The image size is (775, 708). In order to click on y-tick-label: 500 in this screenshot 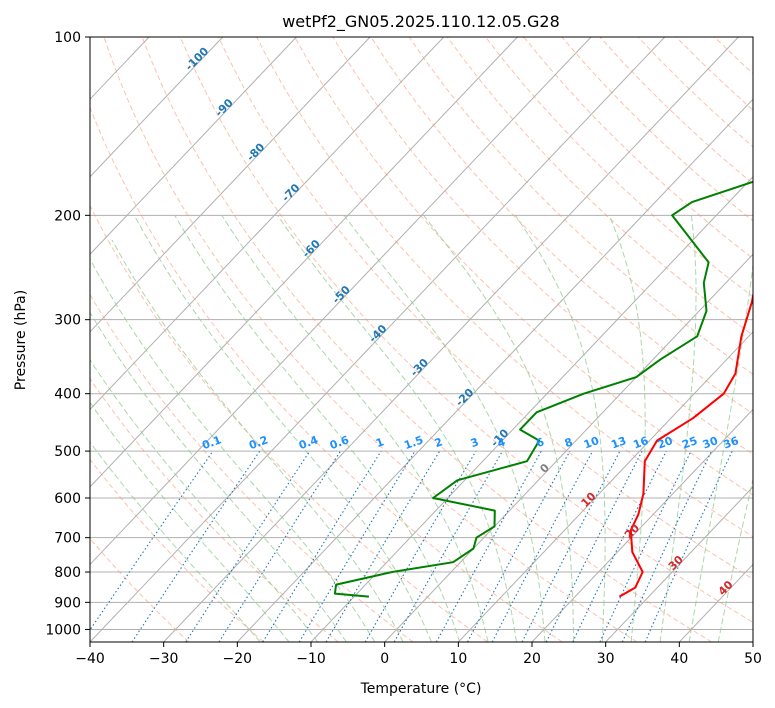, I will do `click(67, 452)`.